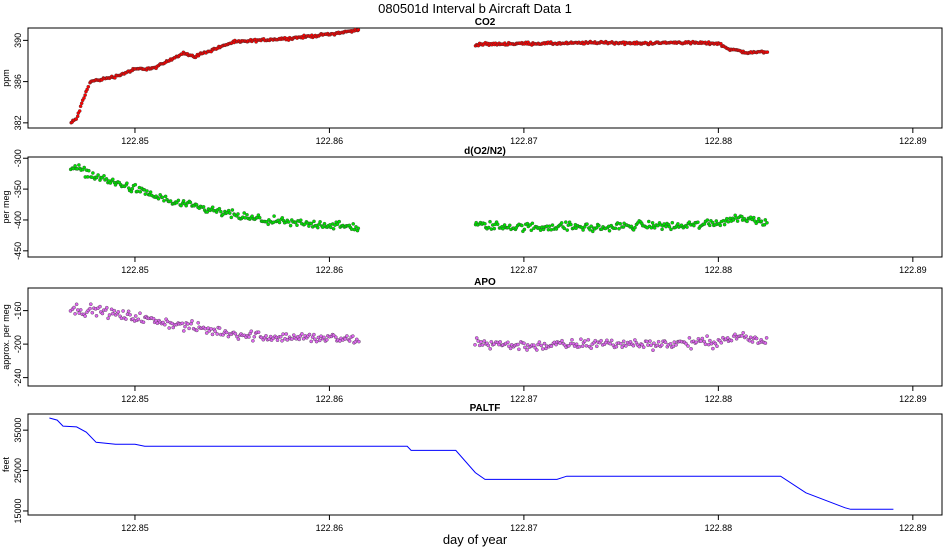 This screenshot has width=950, height=550. I want to click on apo-y-tick-label: -200, so click(18, 344).